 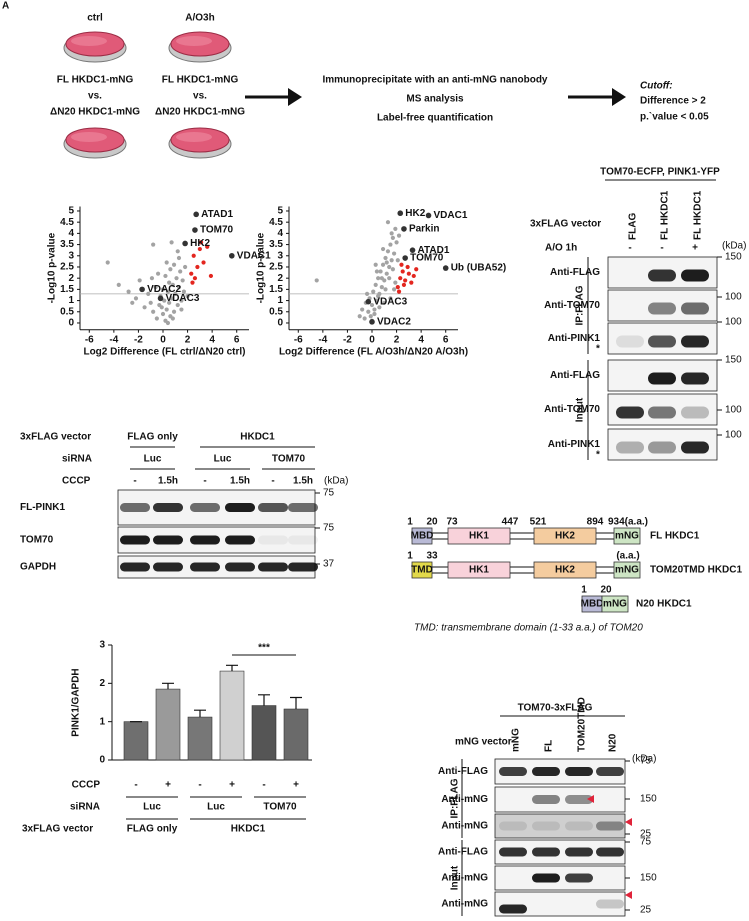 I want to click on vector-value: FLAG only, so click(x=152, y=437).